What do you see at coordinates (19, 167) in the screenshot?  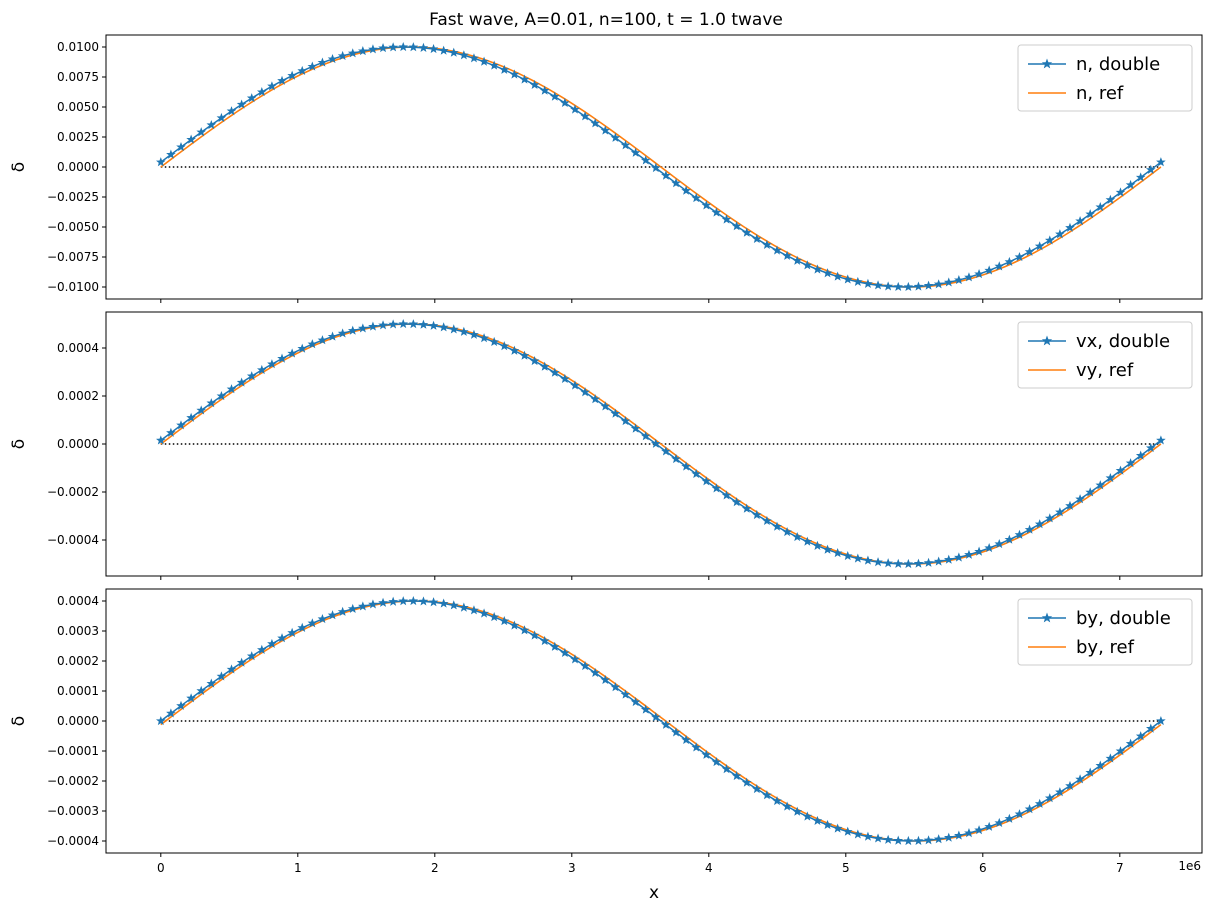 I see `y-axis-label: δ` at bounding box center [19, 167].